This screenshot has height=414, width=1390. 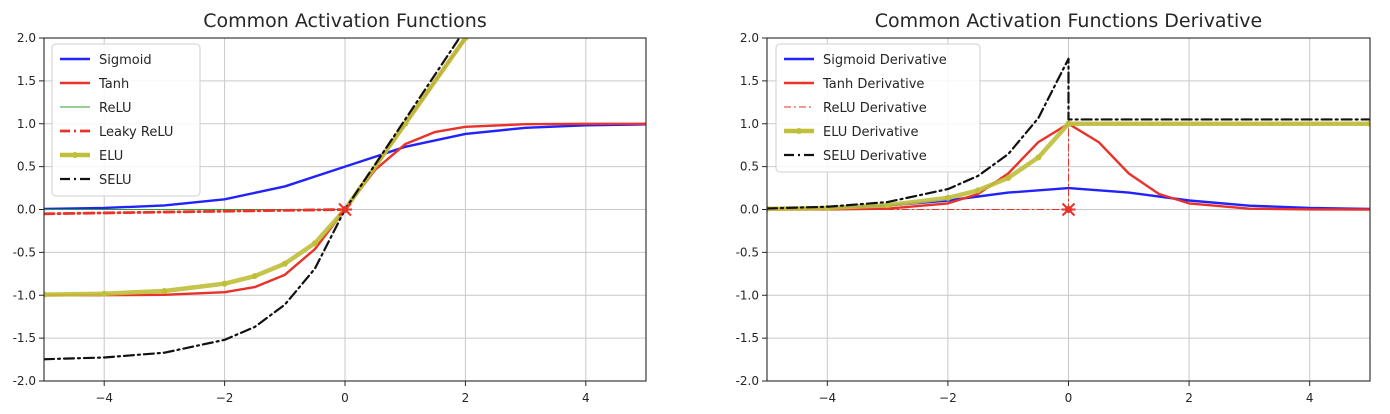 What do you see at coordinates (136, 132) in the screenshot?
I see `legend-label: Leaky ReLU` at bounding box center [136, 132].